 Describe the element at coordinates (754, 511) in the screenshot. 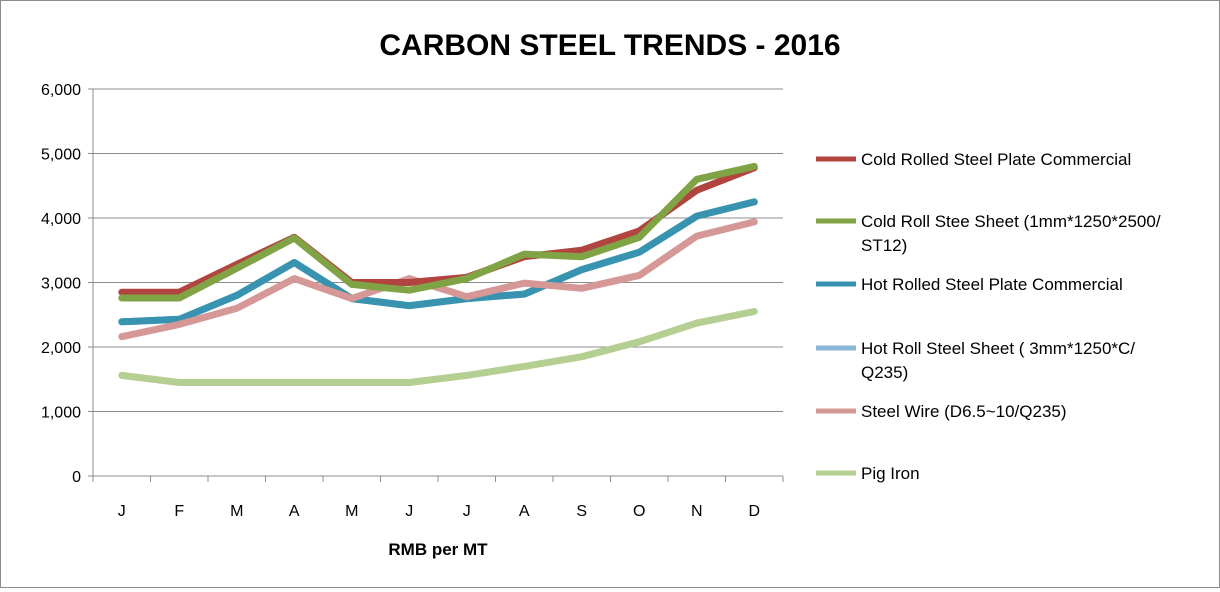

I see `x-tick-label: D` at that location.